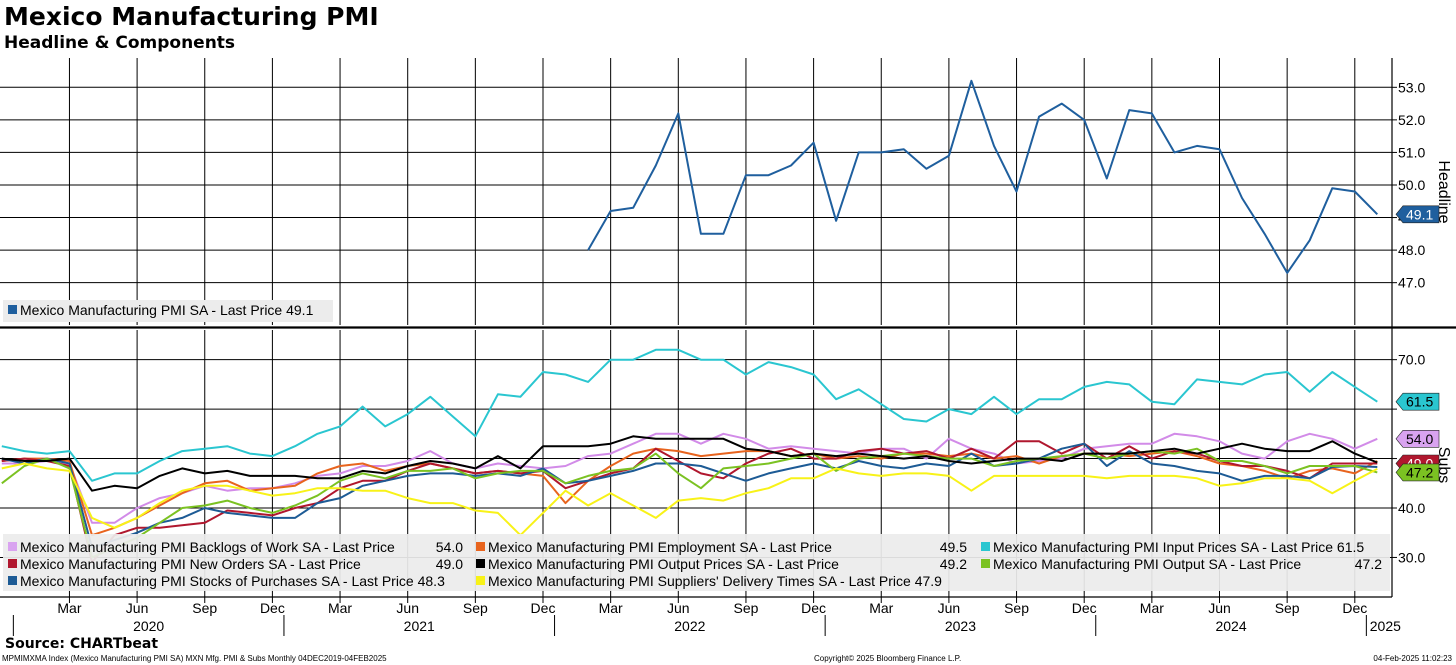 This screenshot has width=1456, height=665. What do you see at coordinates (1385, 626) in the screenshot?
I see `x-year-label: 2025` at bounding box center [1385, 626].